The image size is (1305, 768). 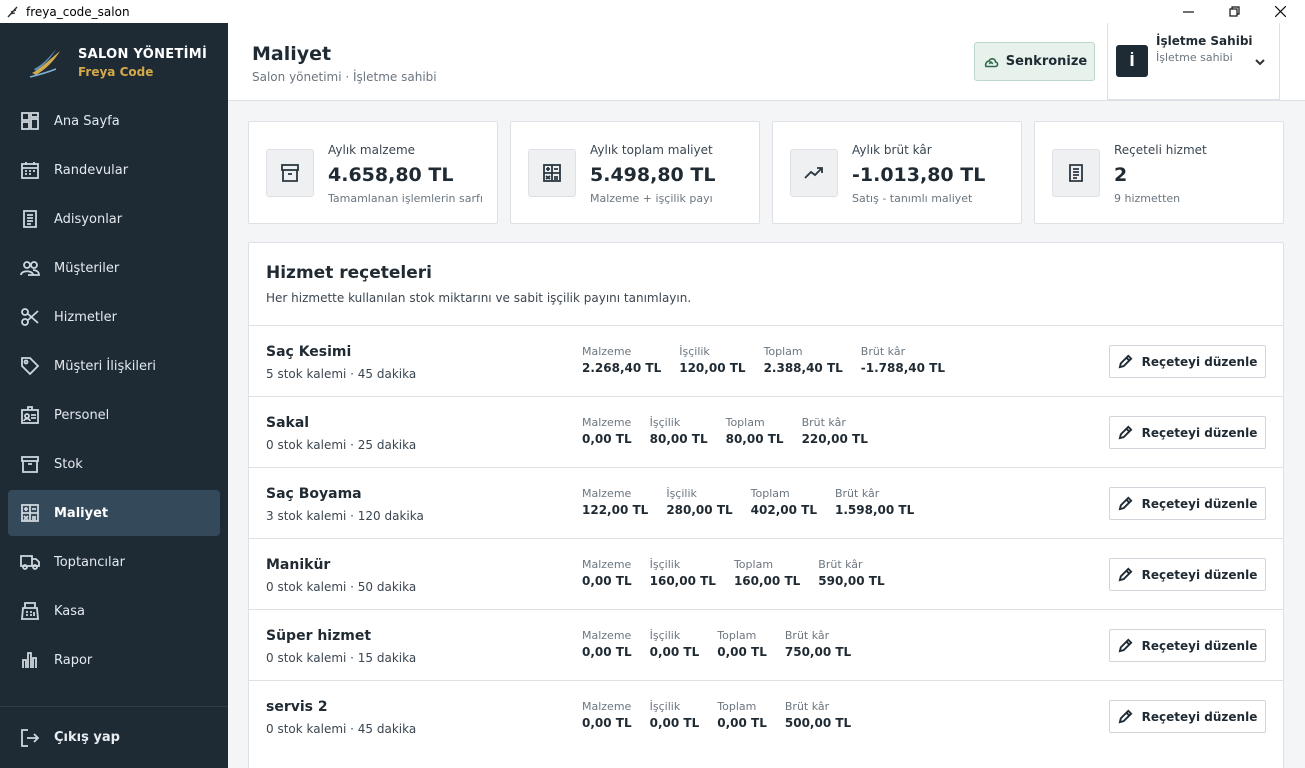 I want to click on register-icon, so click(x=30, y=611).